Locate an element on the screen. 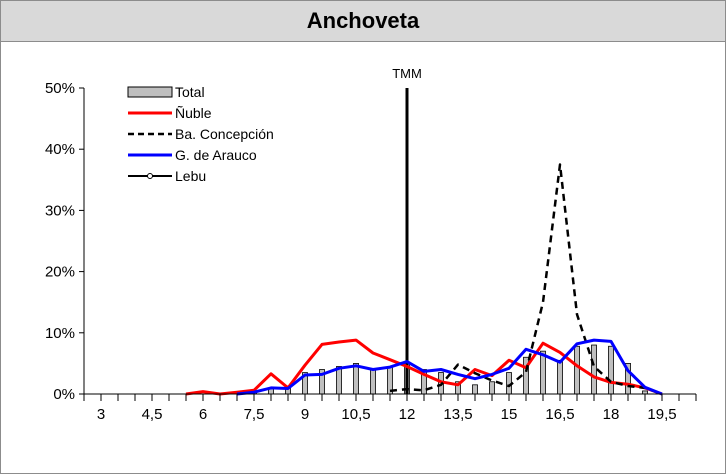 The image size is (726, 474). x-tick-label: 15 is located at coordinates (509, 414).